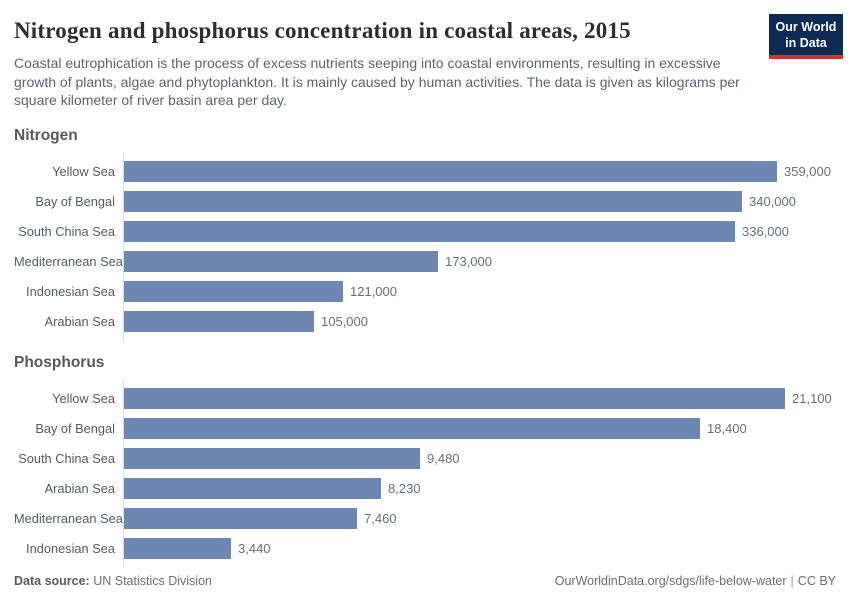  Describe the element at coordinates (373, 291) in the screenshot. I see `value-label: 121,000` at that location.